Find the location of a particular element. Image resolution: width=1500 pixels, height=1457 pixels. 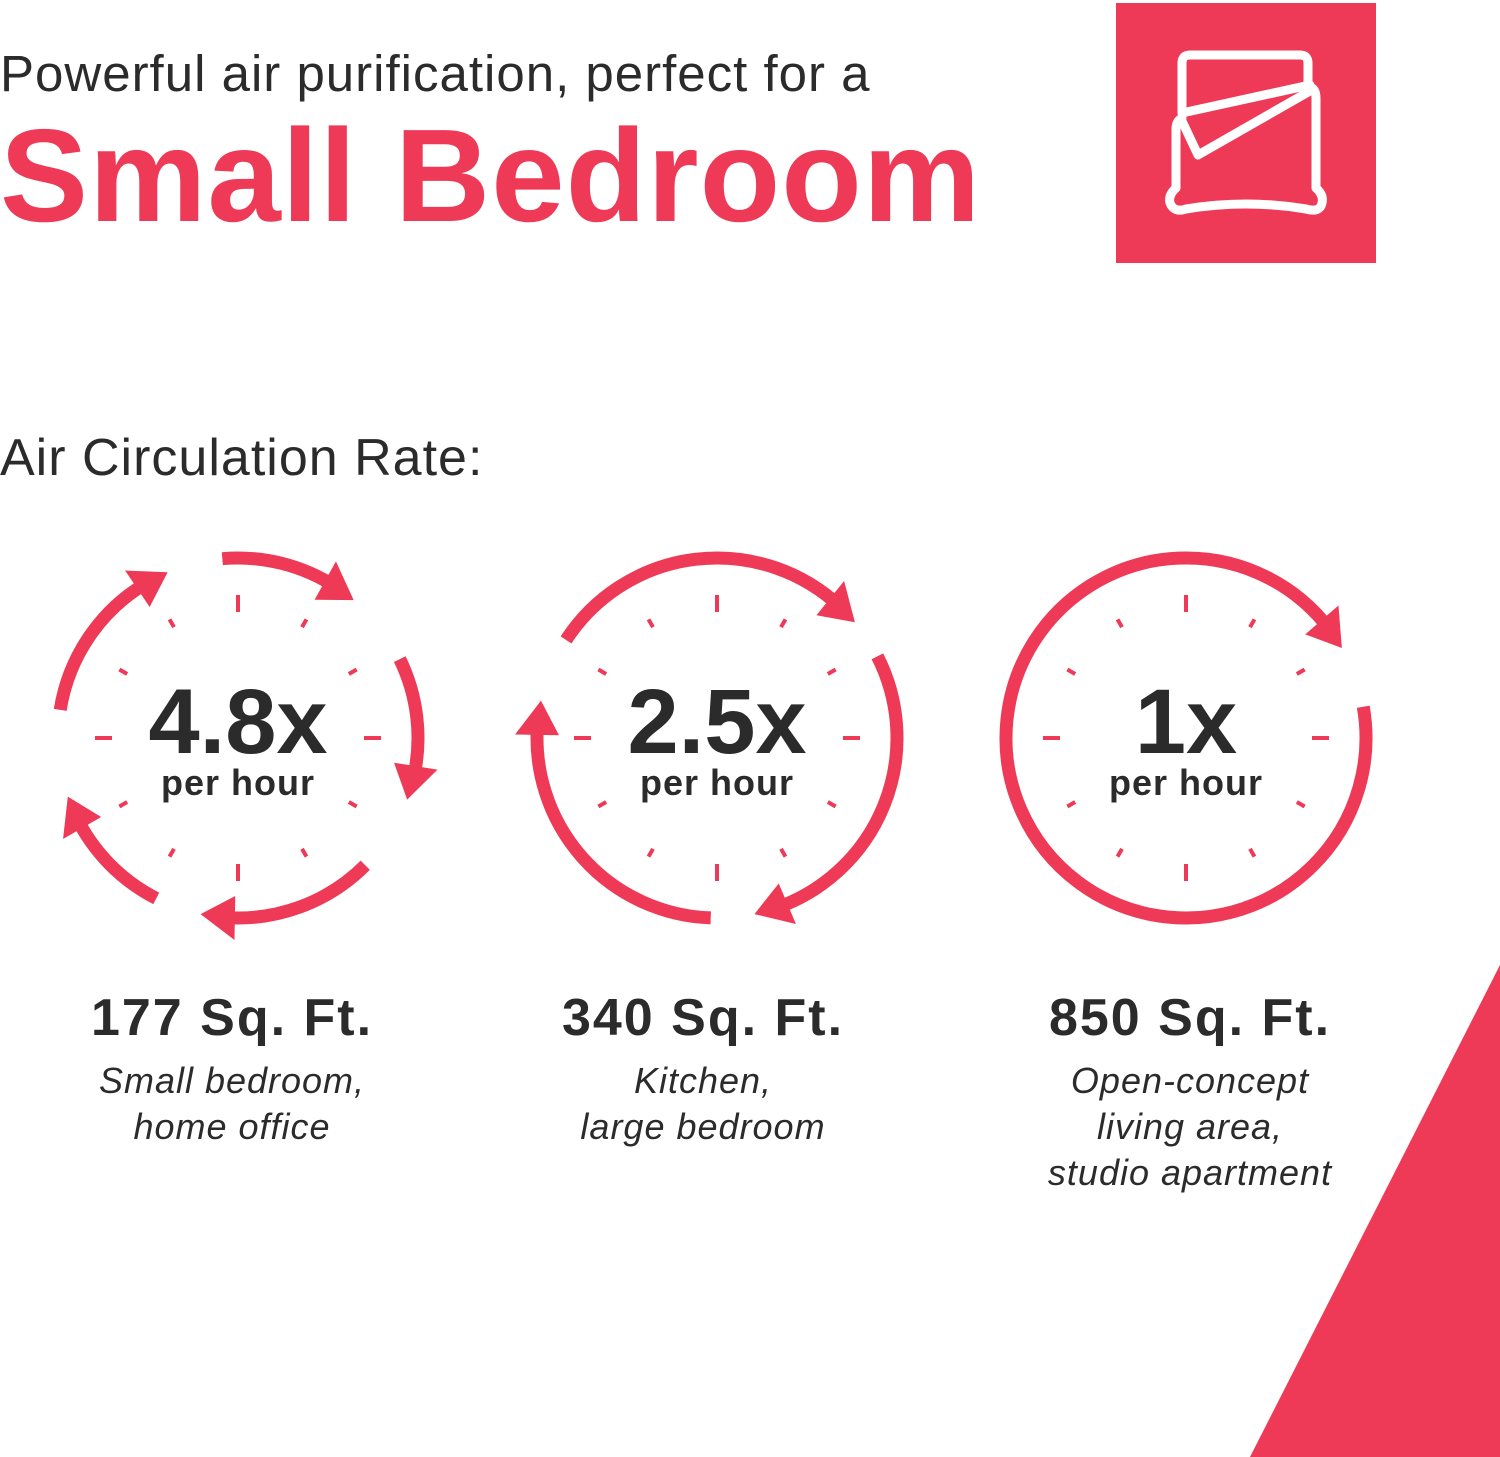

desc-line: studio apartment is located at coordinates (1190, 1172).